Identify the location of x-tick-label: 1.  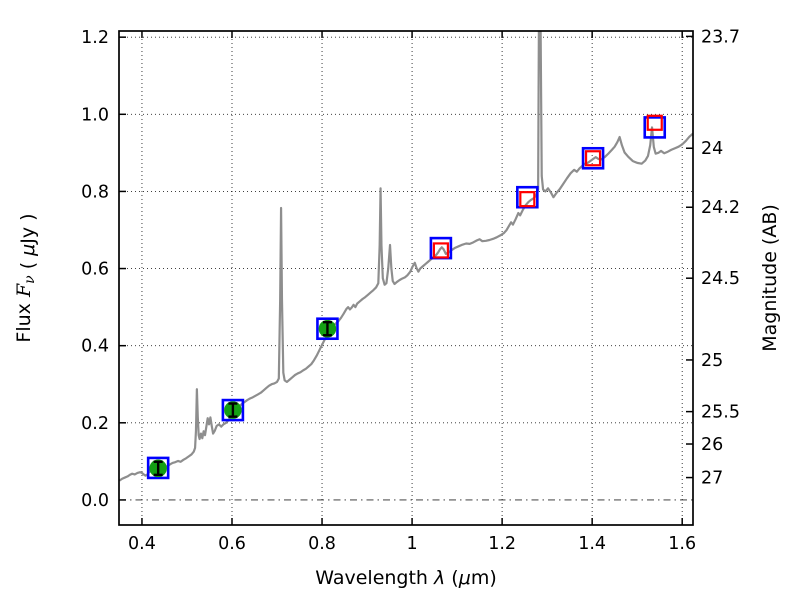
(412, 544).